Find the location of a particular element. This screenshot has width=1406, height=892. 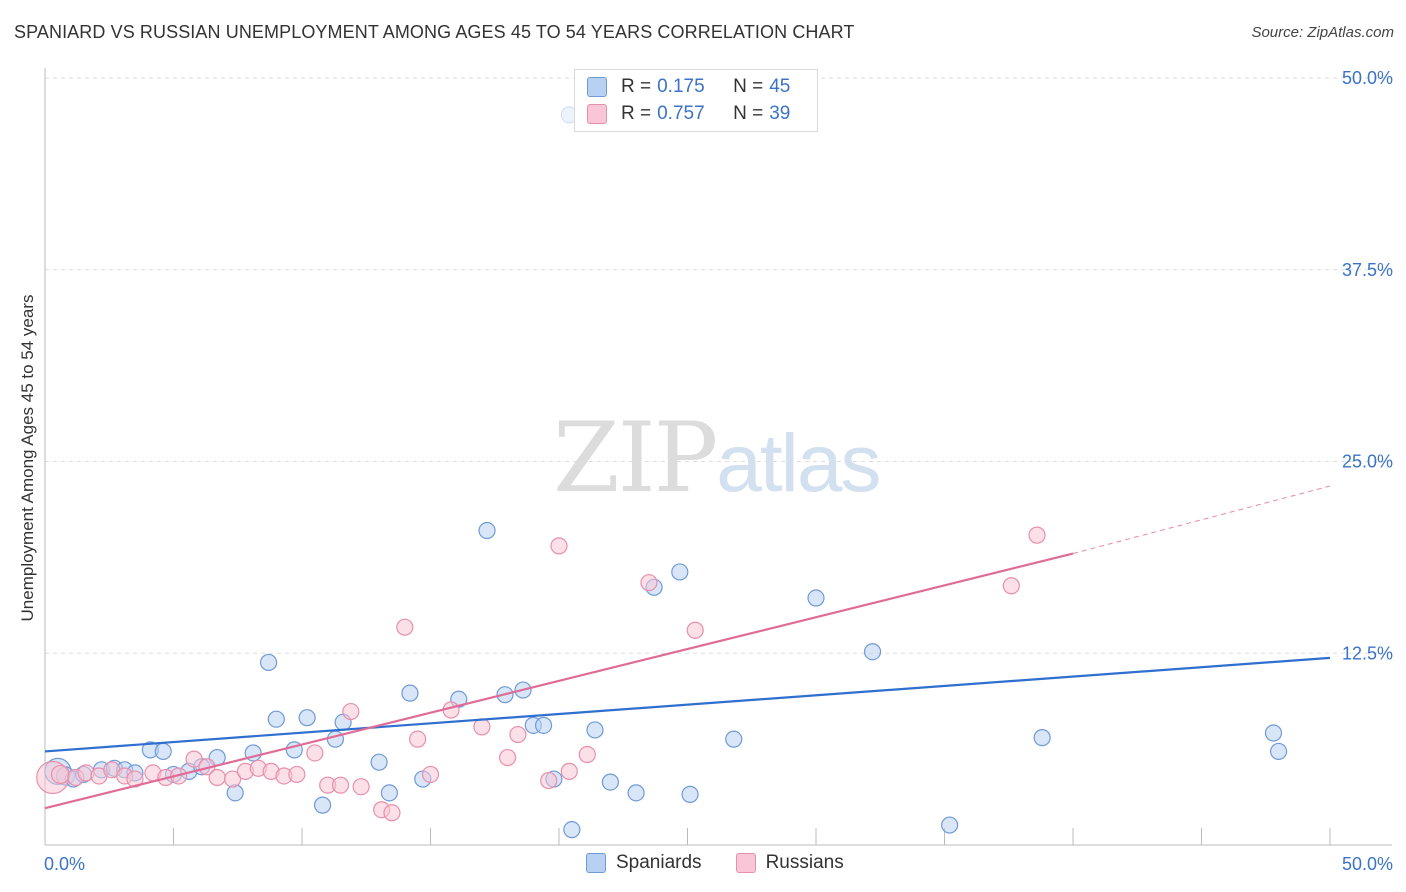

x-tick-label: 50.0% is located at coordinates (1367, 864).